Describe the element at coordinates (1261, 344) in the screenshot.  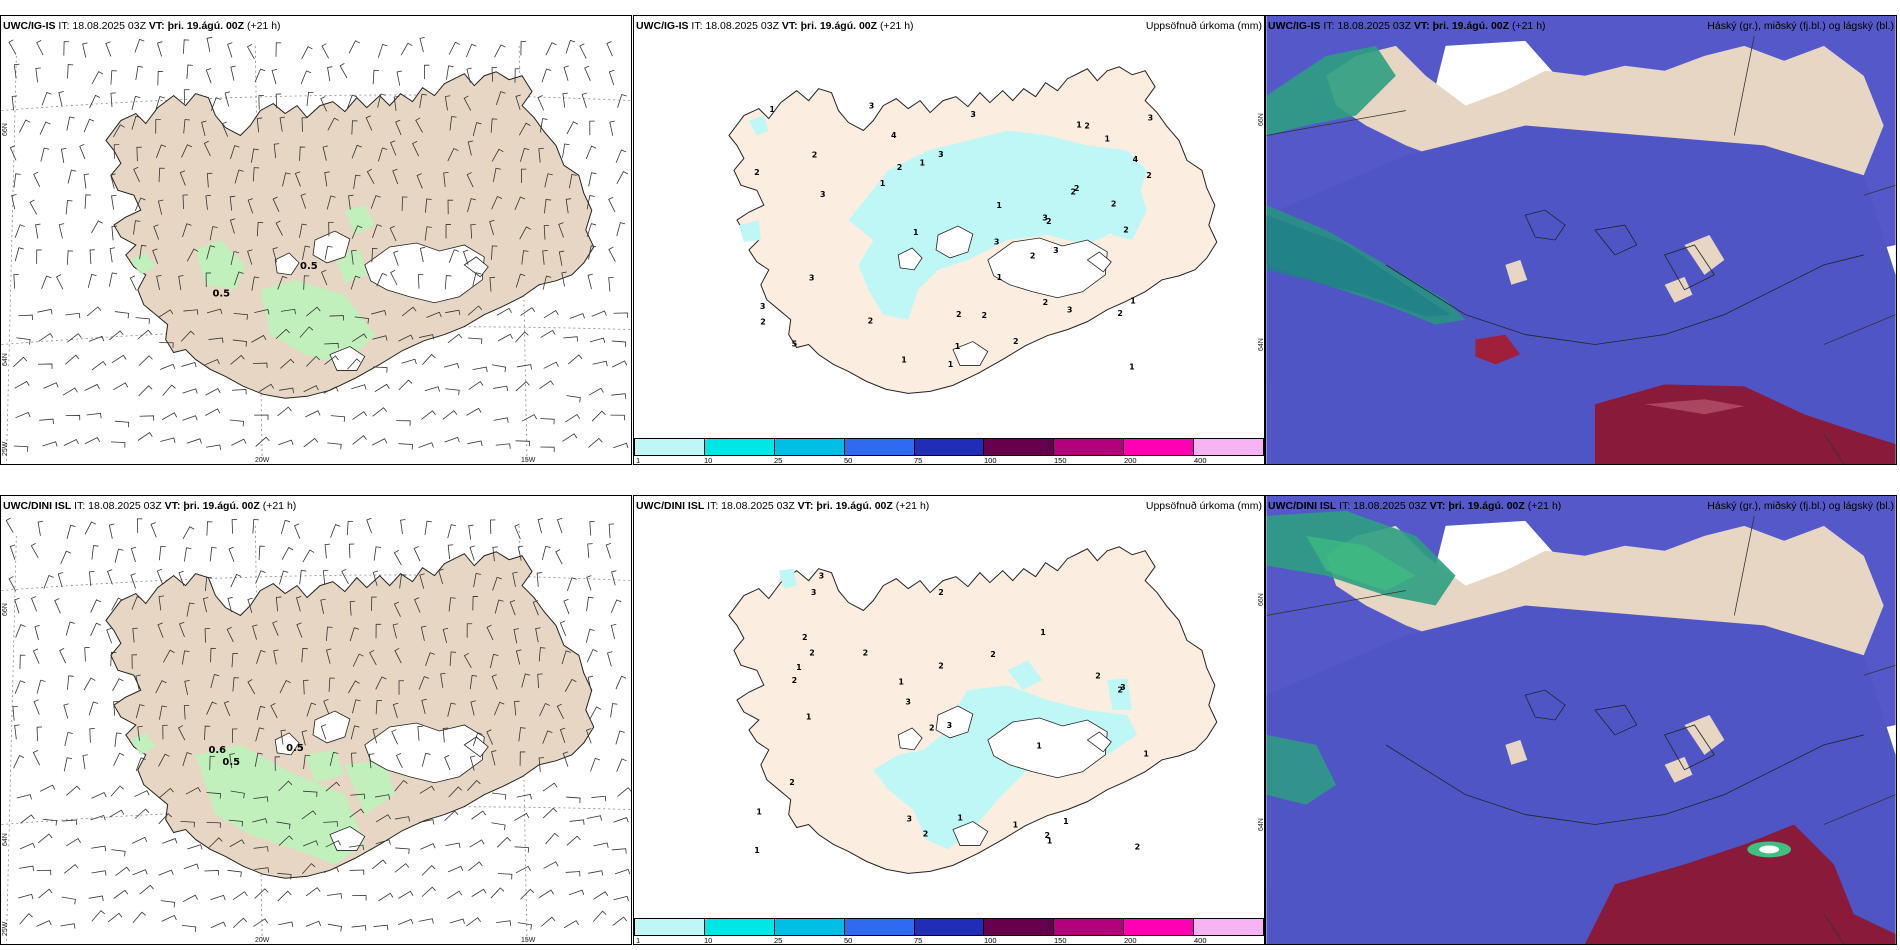
I see `lat-label: 64N` at that location.